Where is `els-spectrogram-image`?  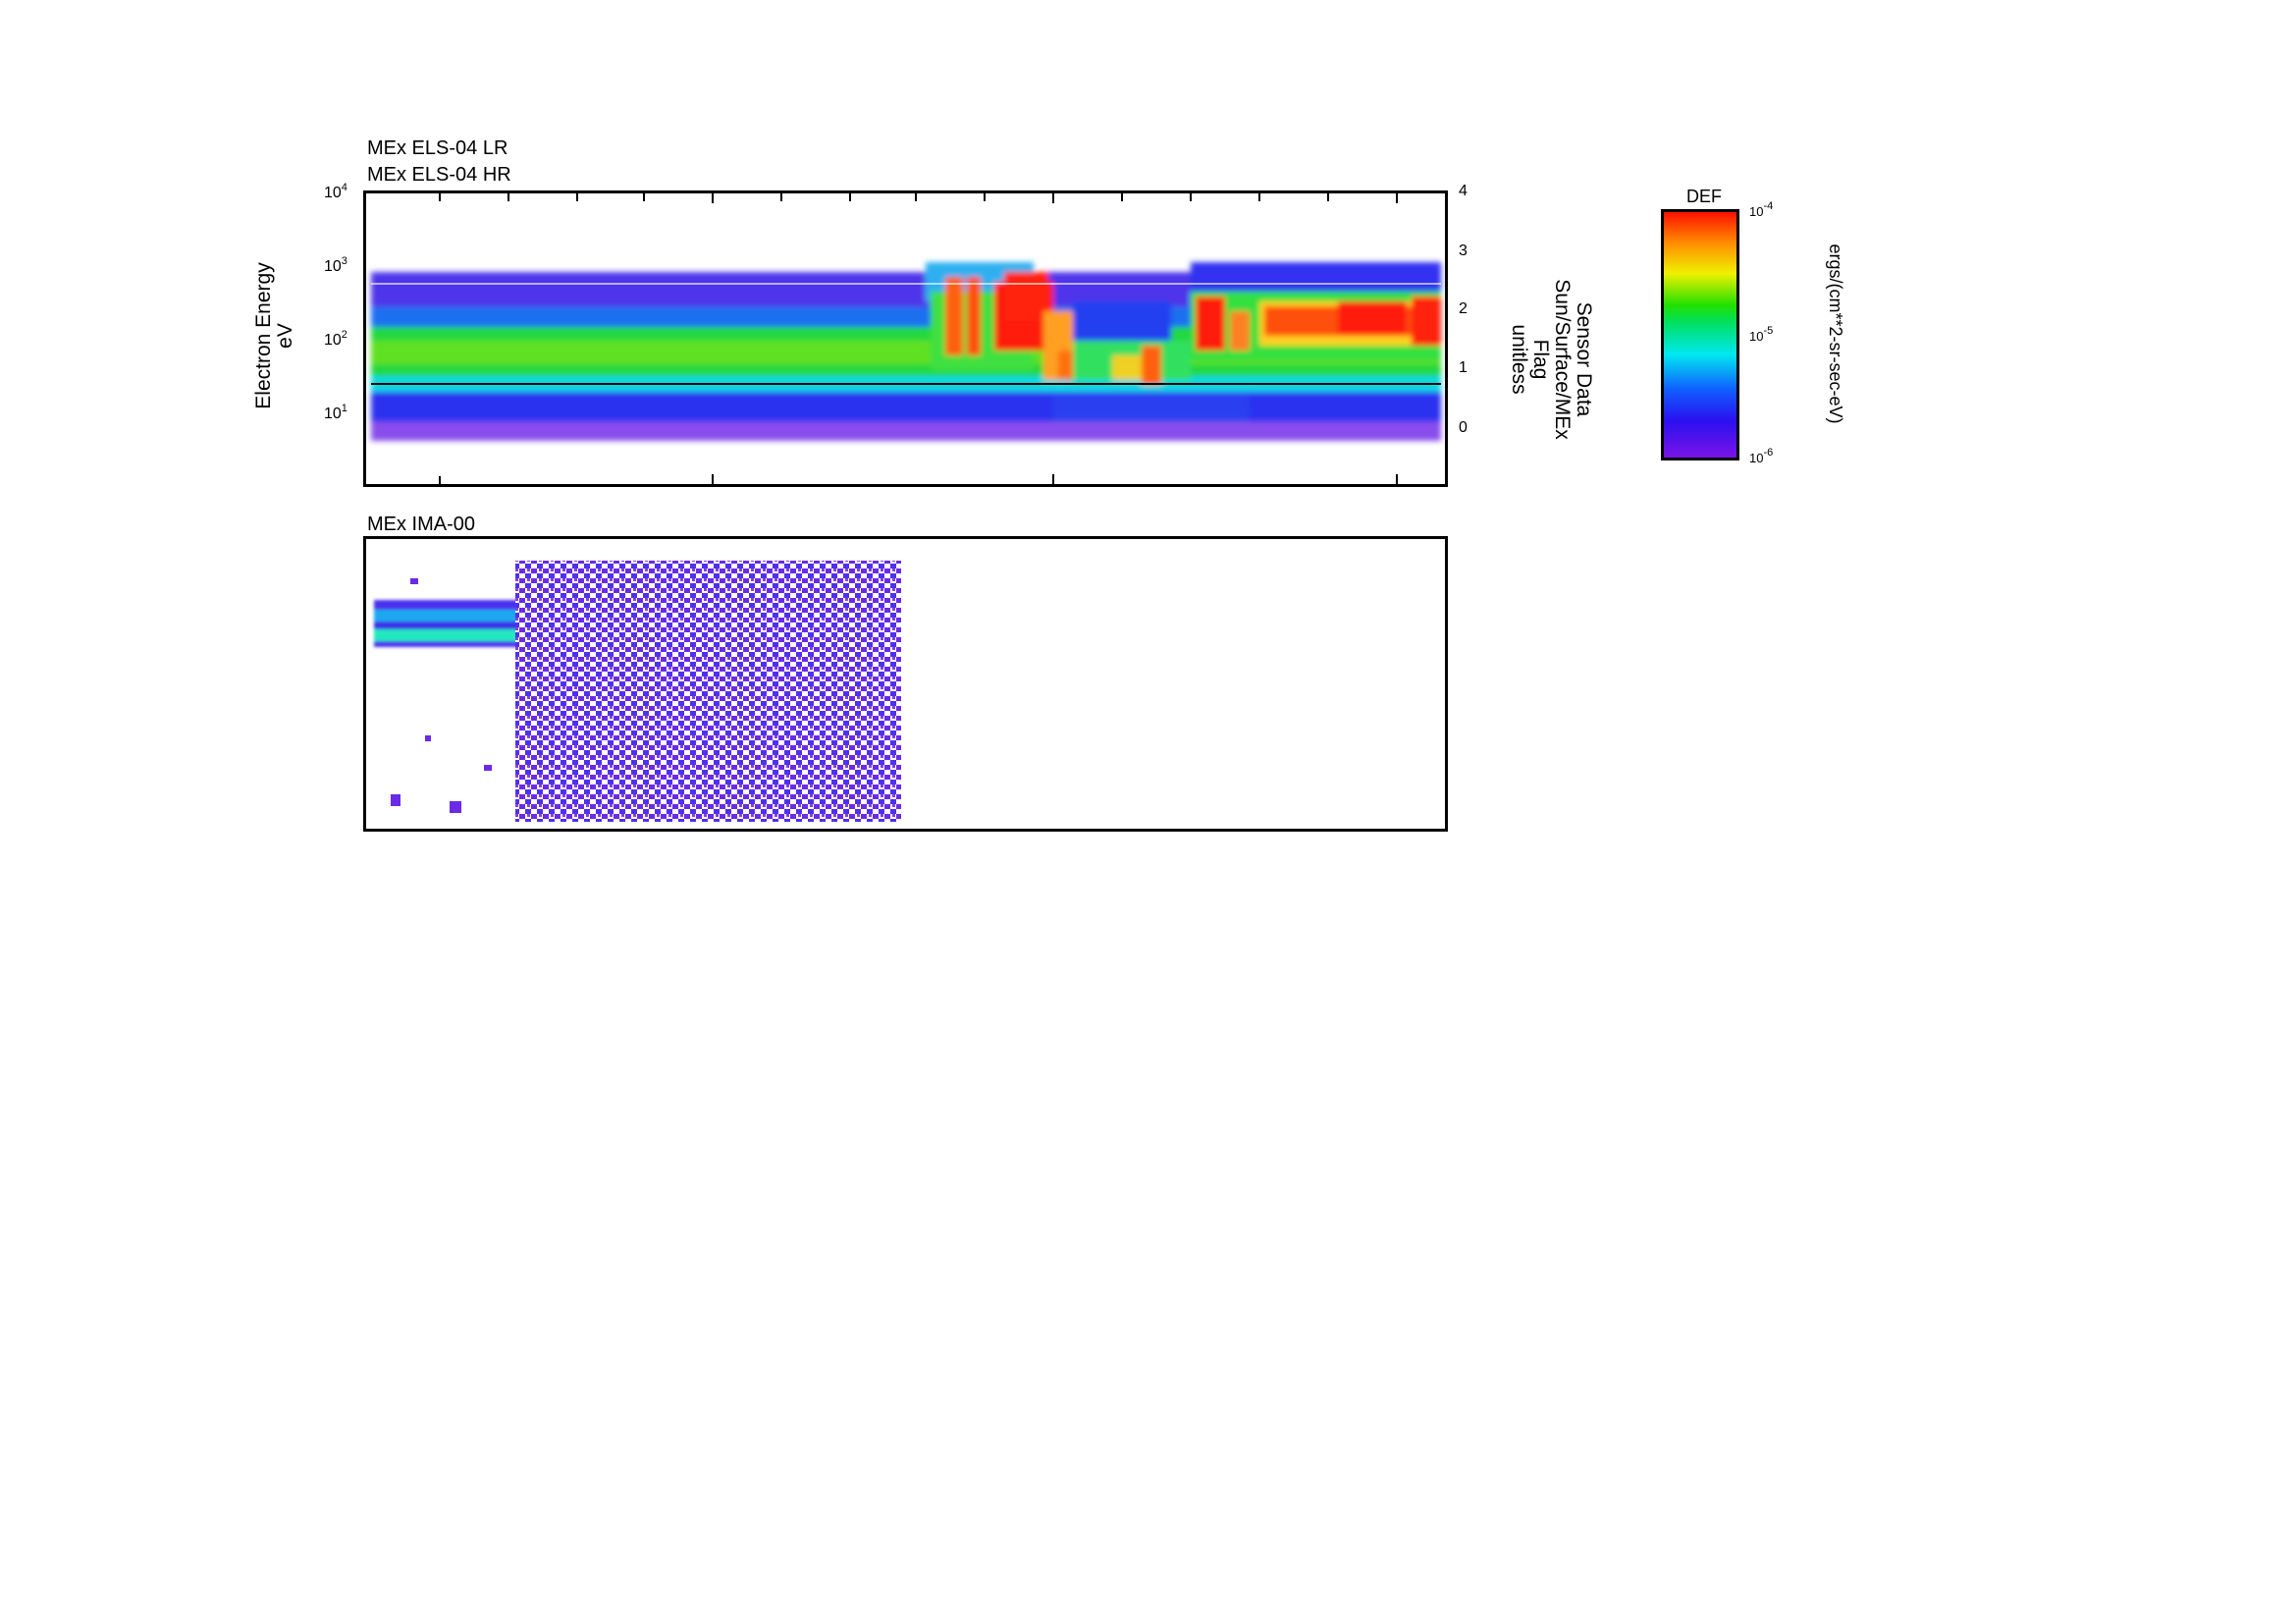
els-spectrogram-image is located at coordinates (906, 338).